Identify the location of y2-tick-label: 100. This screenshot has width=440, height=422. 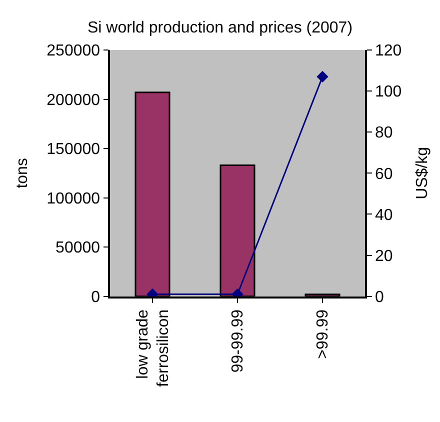
(388, 92).